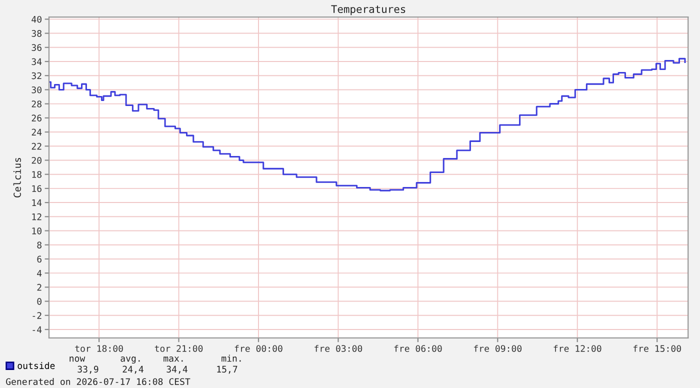 This screenshot has height=388, width=700. I want to click on y-axis-title: Celcius, so click(17, 178).